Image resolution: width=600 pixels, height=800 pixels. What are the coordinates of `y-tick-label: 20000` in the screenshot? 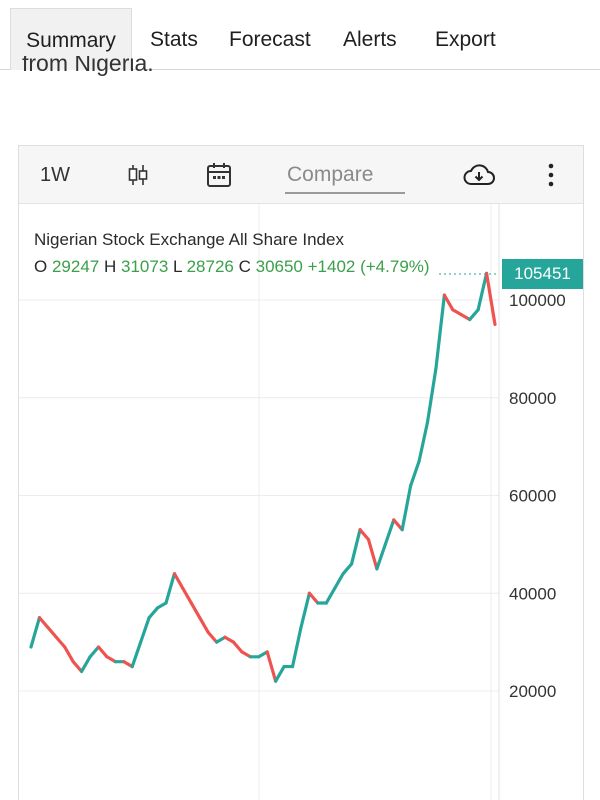 It's located at (532, 691).